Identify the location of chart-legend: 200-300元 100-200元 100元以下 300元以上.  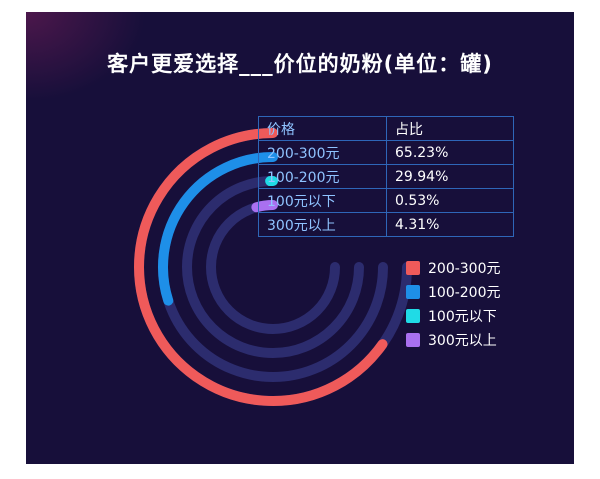
(453, 304).